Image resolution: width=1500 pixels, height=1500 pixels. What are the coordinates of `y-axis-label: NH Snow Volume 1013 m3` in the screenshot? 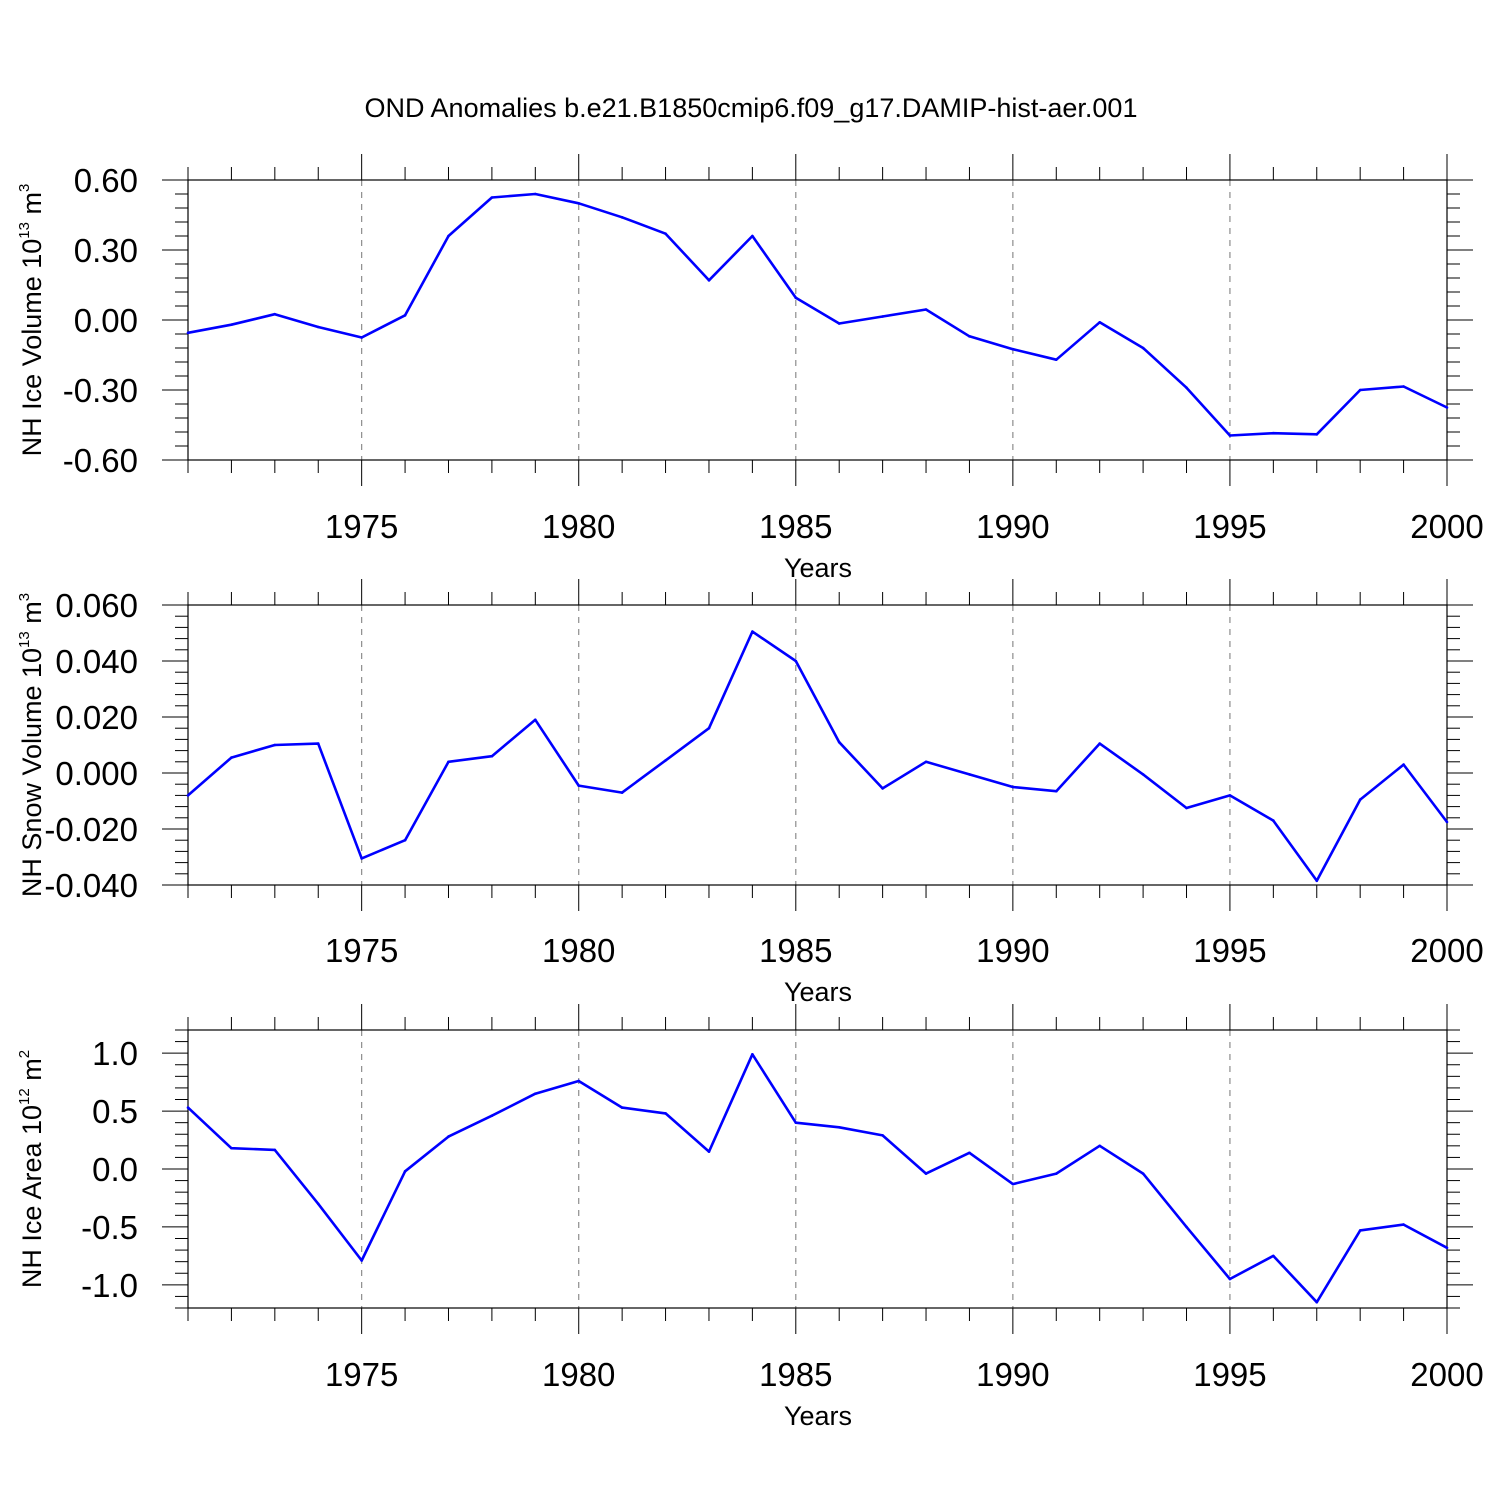 It's located at (31, 745).